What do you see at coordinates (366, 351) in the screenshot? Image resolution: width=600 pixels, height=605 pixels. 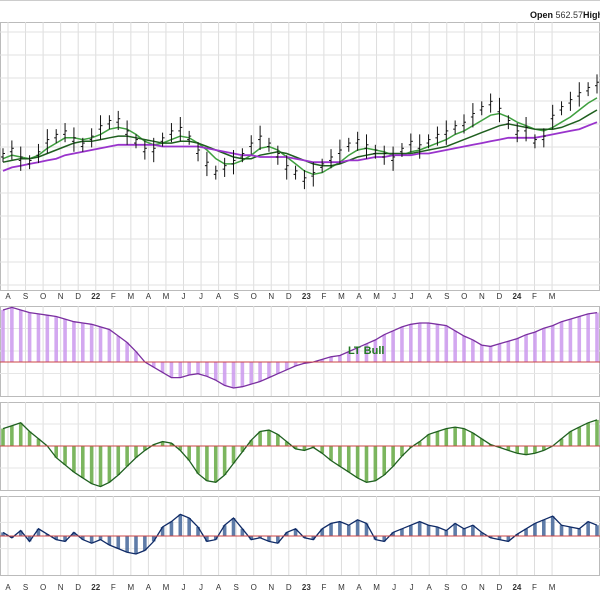 I see `lt-bull-annotation: LT Bull` at bounding box center [366, 351].